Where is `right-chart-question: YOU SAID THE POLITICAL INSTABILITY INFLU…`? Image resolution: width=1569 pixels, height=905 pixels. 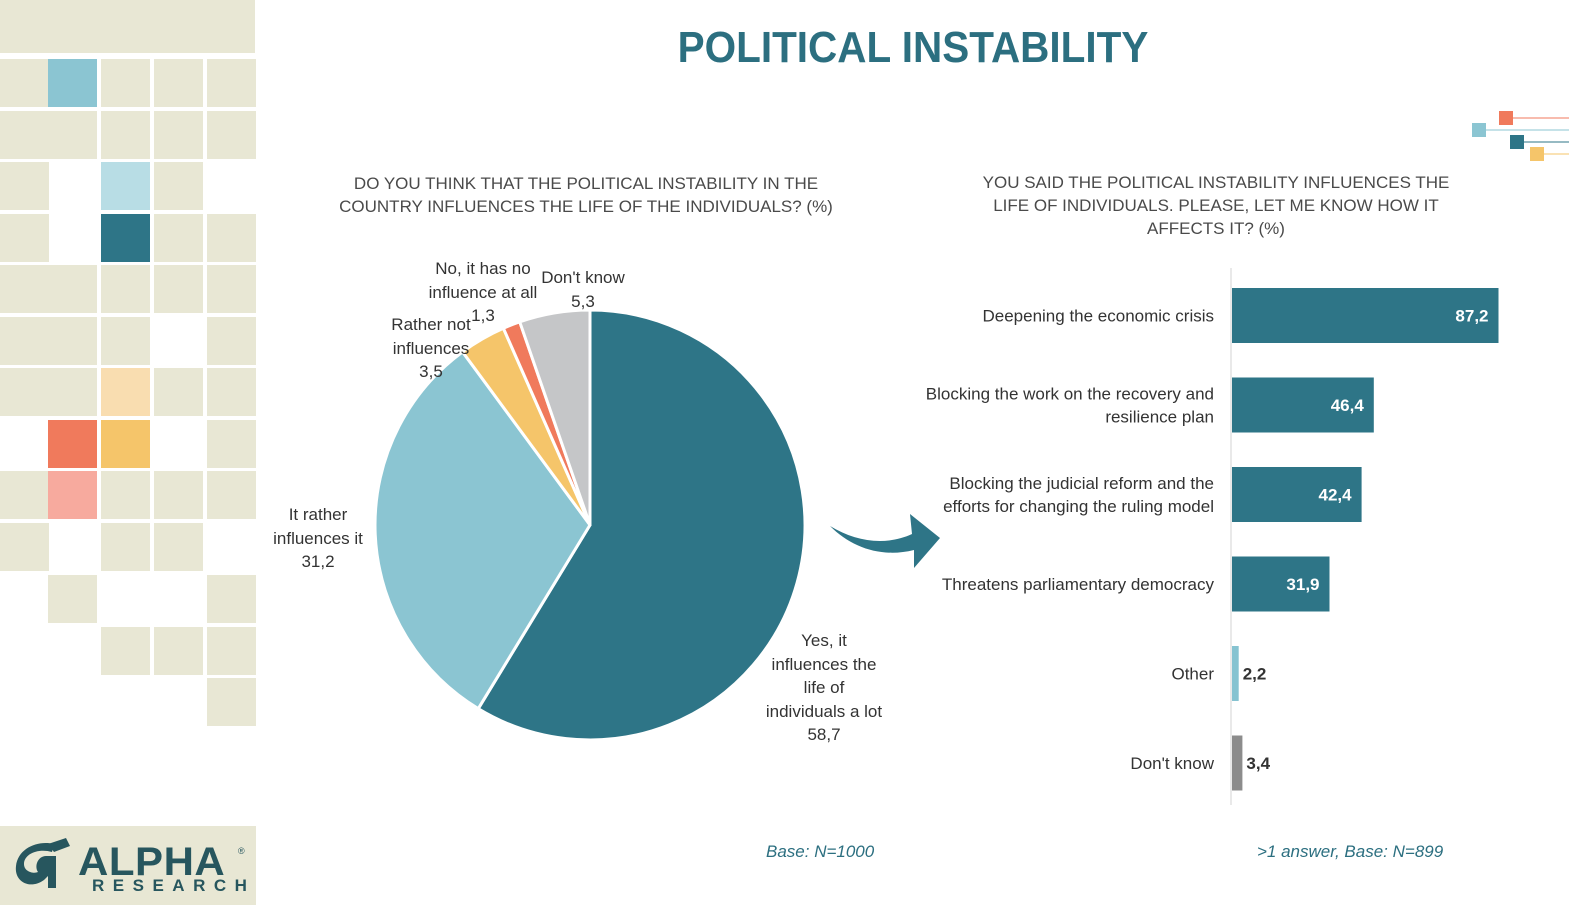 right-chart-question: YOU SAID THE POLITICAL INSTABILITY INFLU… is located at coordinates (1216, 205).